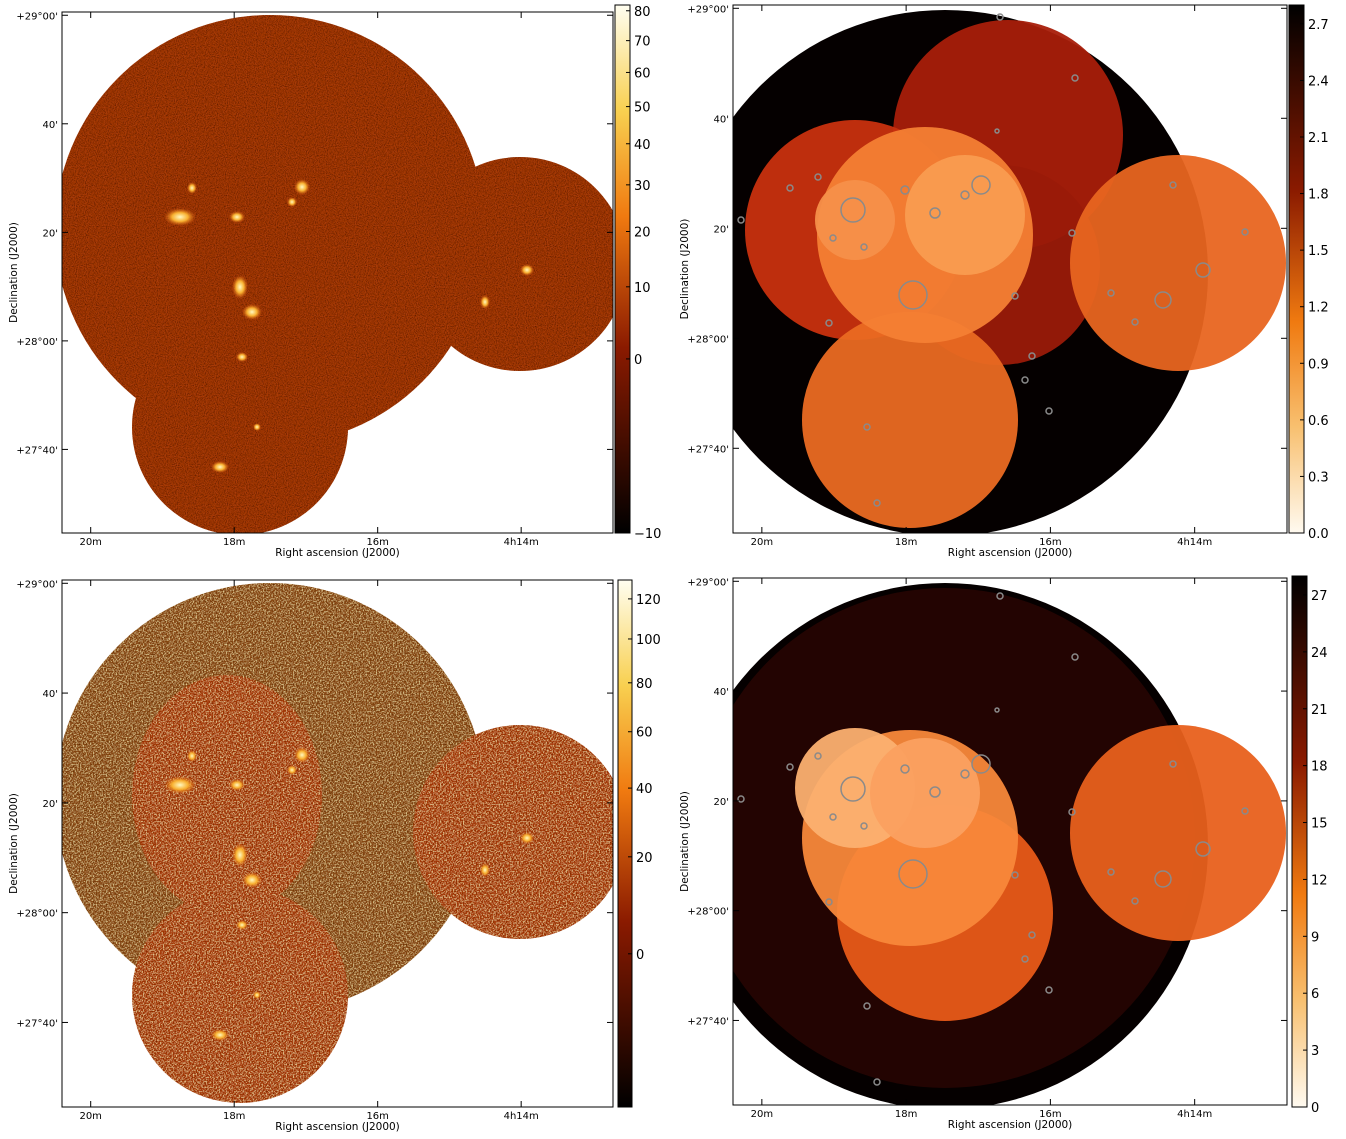 This screenshot has width=1346, height=1139. What do you see at coordinates (1319, 653) in the screenshot?
I see `colorbar-tick-label: 24` at bounding box center [1319, 653].